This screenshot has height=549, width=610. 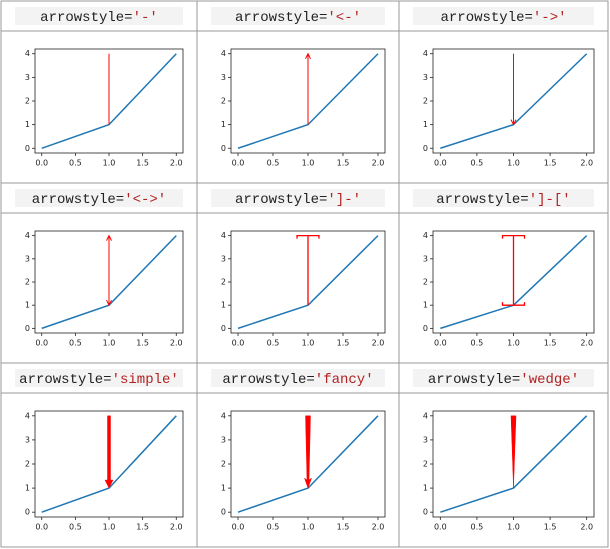 I want to click on cell: arrowstyle='-' 0.0 0.5 1.0 1.5 2.0 0 1 2 3 4, so click(x=99, y=87).